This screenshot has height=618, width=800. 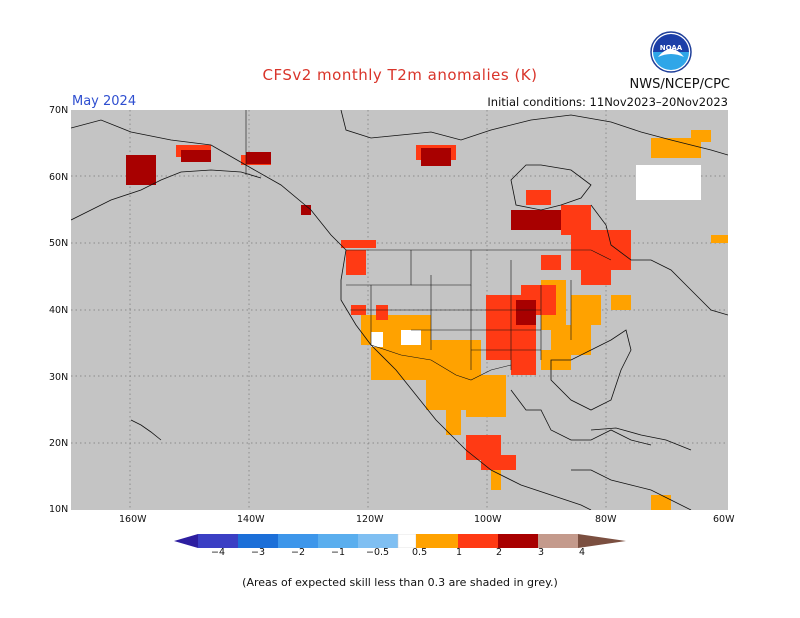 What do you see at coordinates (186, 541) in the screenshot?
I see `colorbar-low-arrow` at bounding box center [186, 541].